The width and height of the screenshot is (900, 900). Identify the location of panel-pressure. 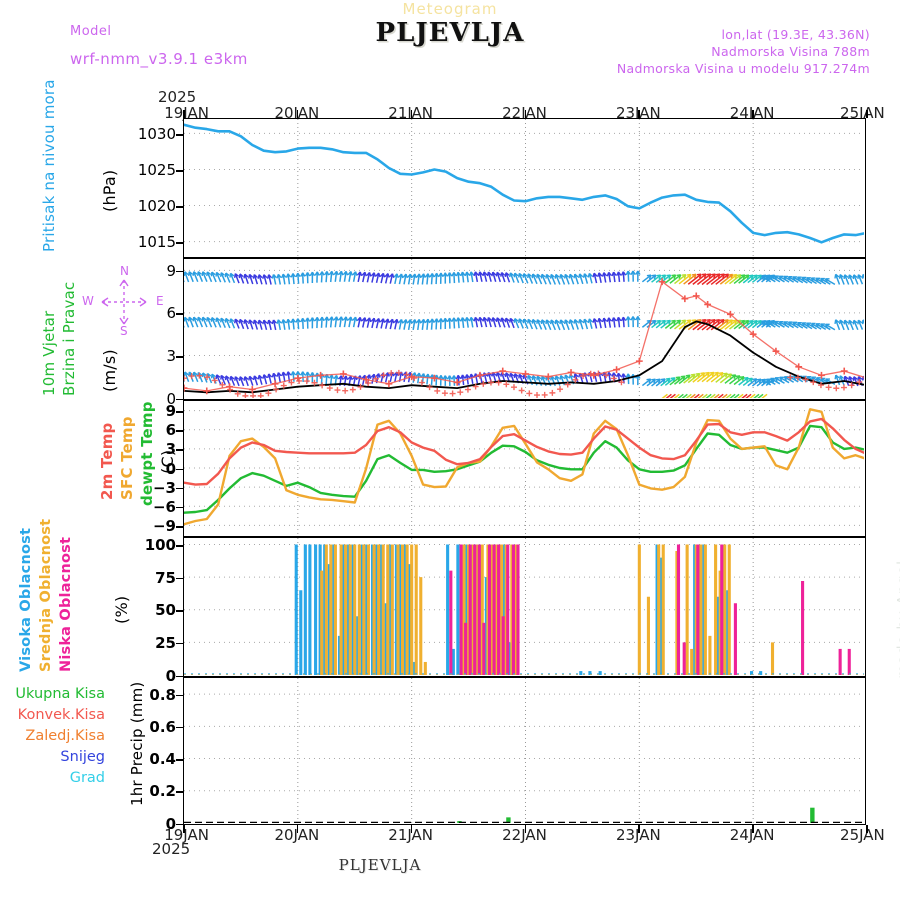
(524, 188).